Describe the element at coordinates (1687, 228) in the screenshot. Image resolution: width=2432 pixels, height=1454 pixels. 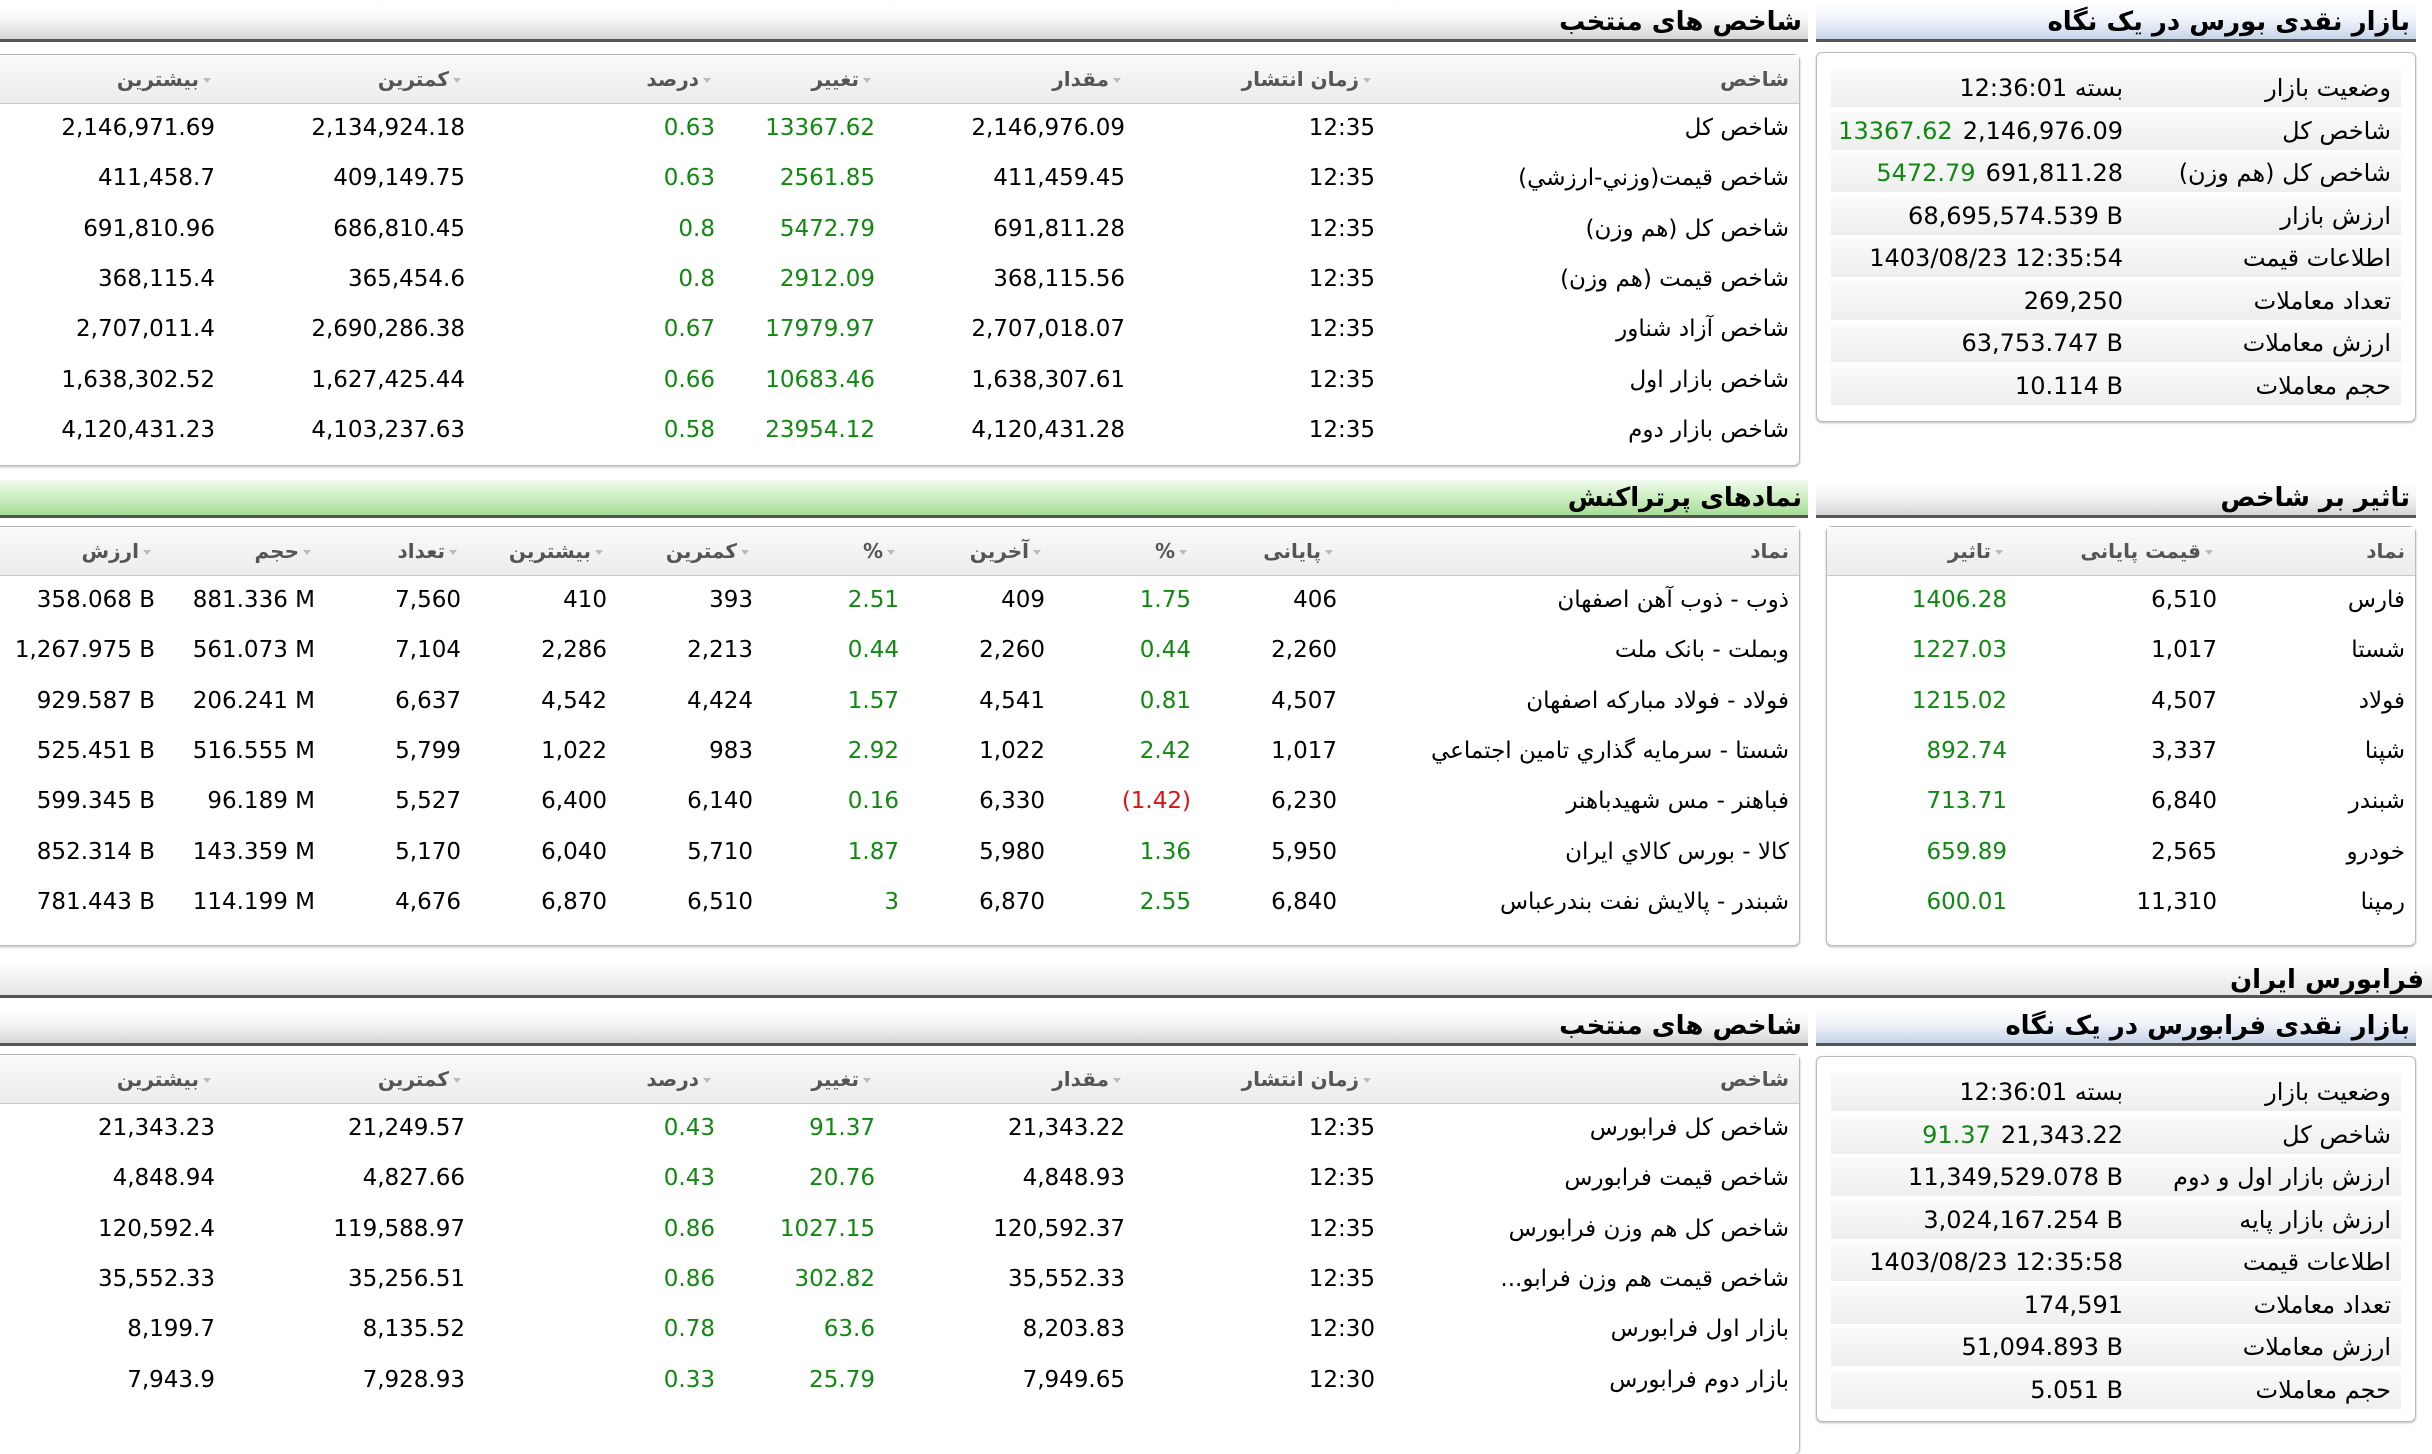
I see `row-name-cell: شاخص کل (هم وزن)` at that location.